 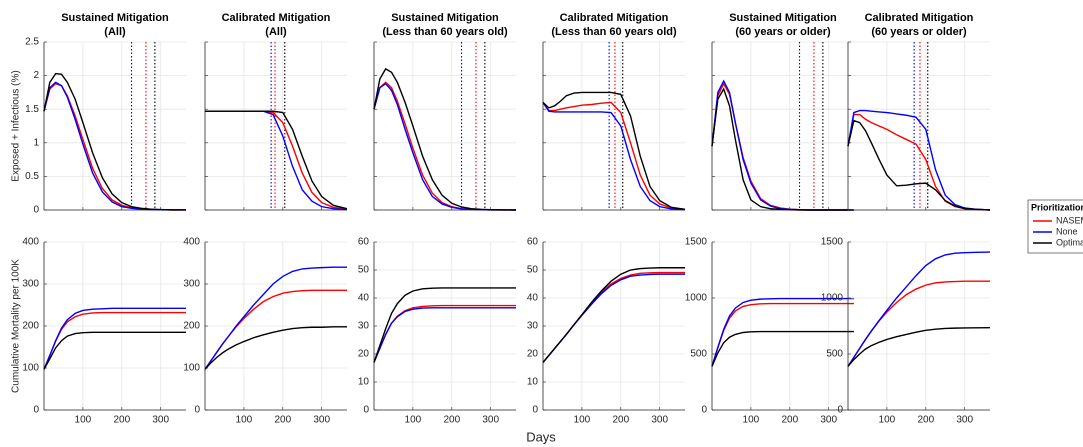 What do you see at coordinates (1055, 226) in the screenshot?
I see `legend-box` at bounding box center [1055, 226].